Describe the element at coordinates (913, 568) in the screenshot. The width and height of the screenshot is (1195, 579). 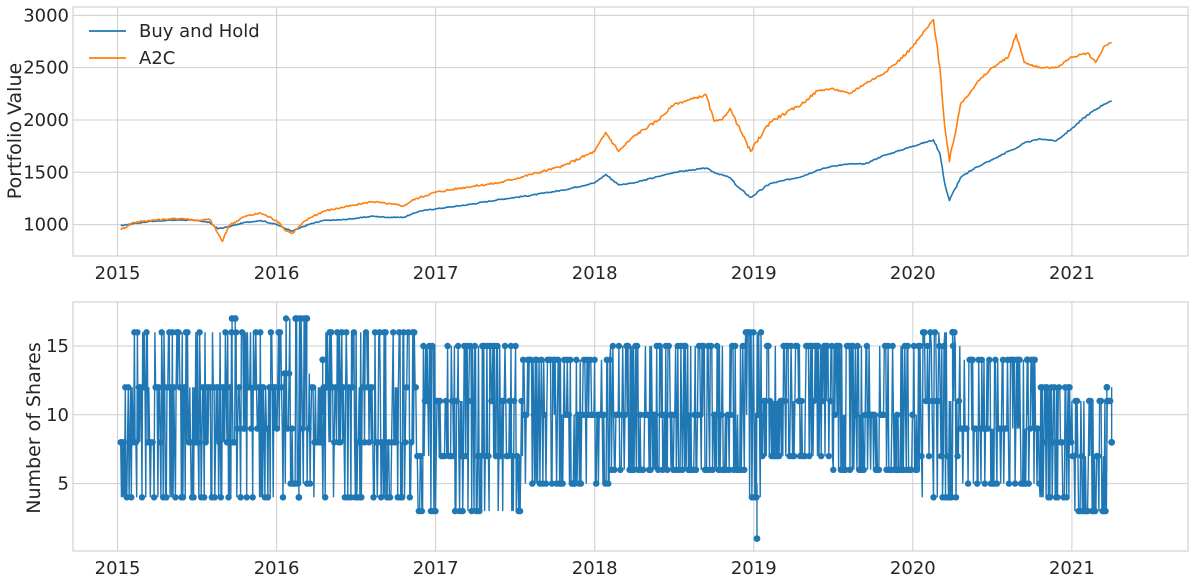
I see `x-tick-label-2020: 2020` at that location.